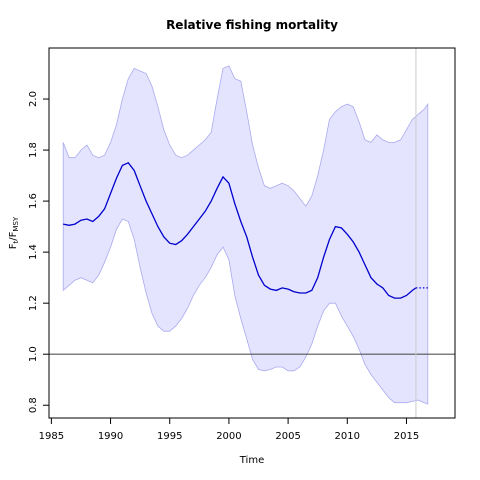  Describe the element at coordinates (33, 405) in the screenshot. I see `y-tick-label: 0.8` at that location.